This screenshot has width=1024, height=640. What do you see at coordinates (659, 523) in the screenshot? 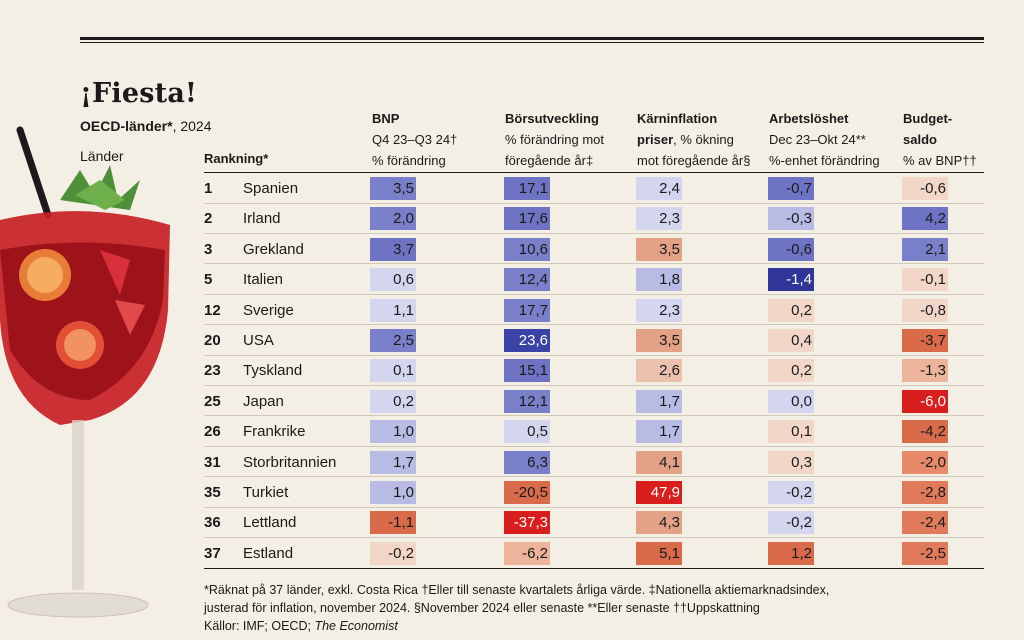
I see `value-cell: 4,3` at bounding box center [659, 523].